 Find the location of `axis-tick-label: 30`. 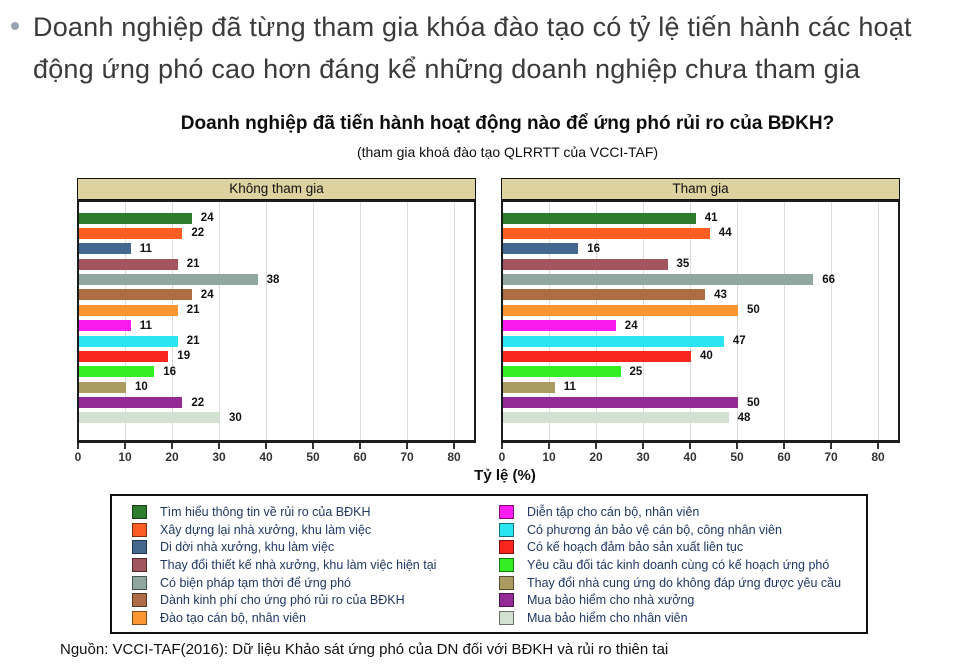

axis-tick-label: 30 is located at coordinates (219, 457).